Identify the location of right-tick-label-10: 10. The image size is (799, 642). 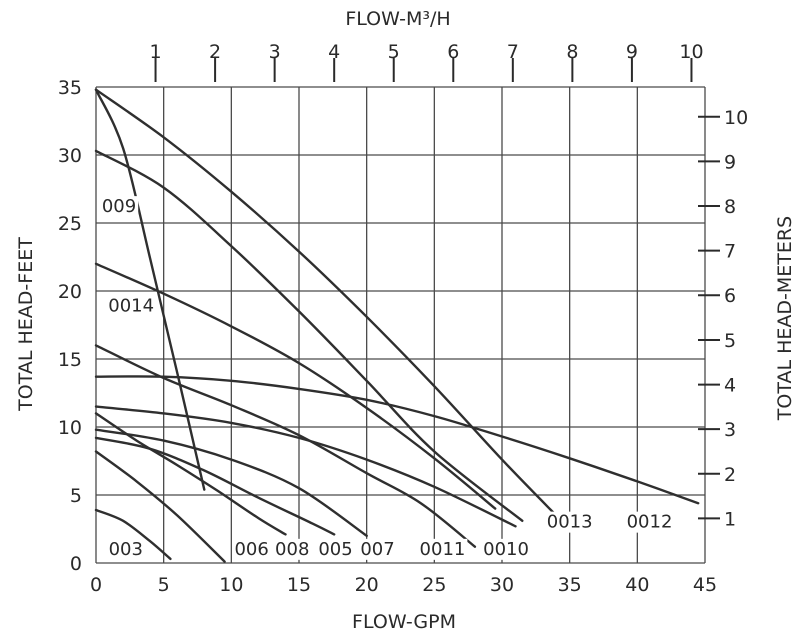
(736, 118).